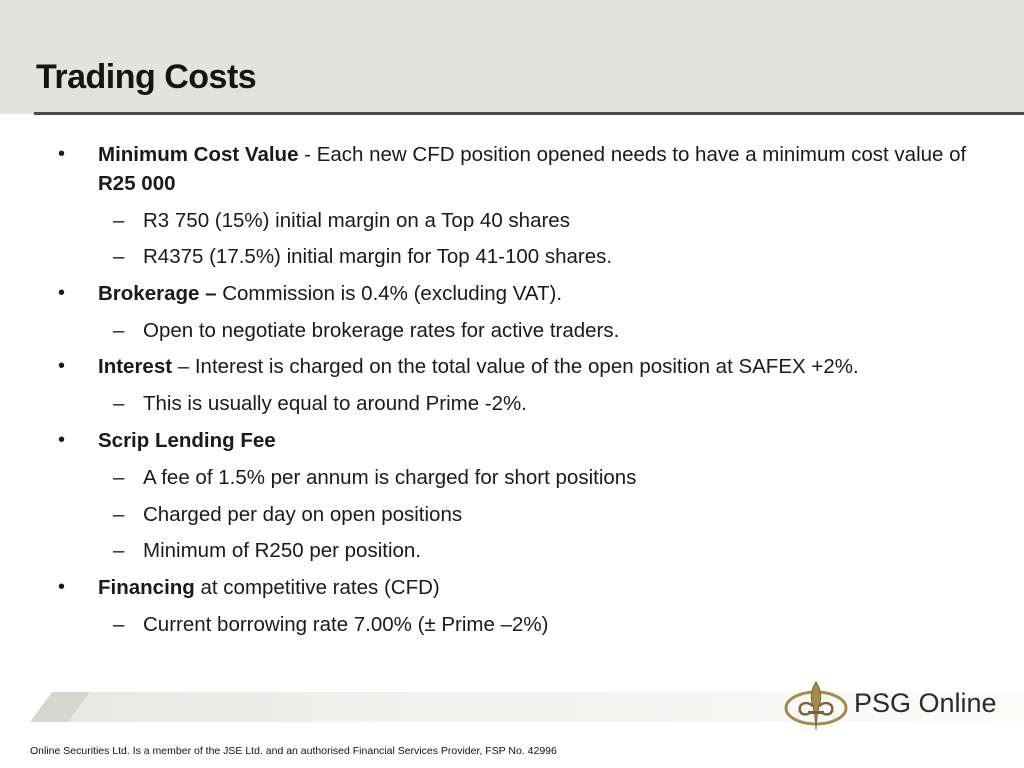  Describe the element at coordinates (558, 550) in the screenshot. I see `sub-item: – Minimum of R250 per position.` at that location.